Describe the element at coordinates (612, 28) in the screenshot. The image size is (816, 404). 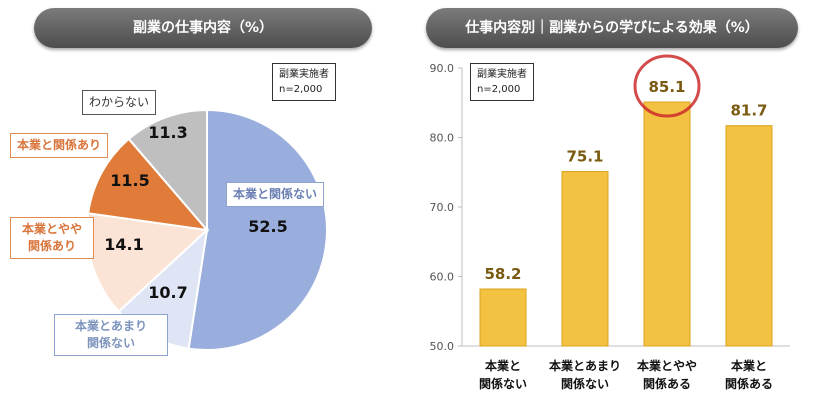
I see `bar-title: 仕事内容別｜副業からの学びによる効果（%）` at that location.